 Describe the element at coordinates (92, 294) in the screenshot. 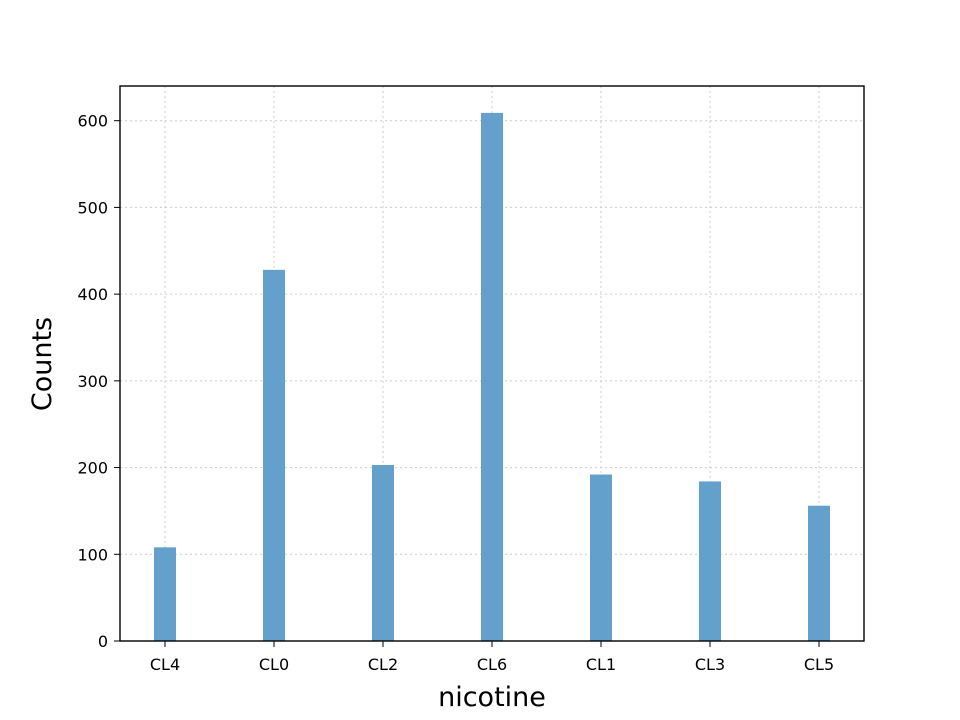

I see `y-tick-label: 400` at that location.